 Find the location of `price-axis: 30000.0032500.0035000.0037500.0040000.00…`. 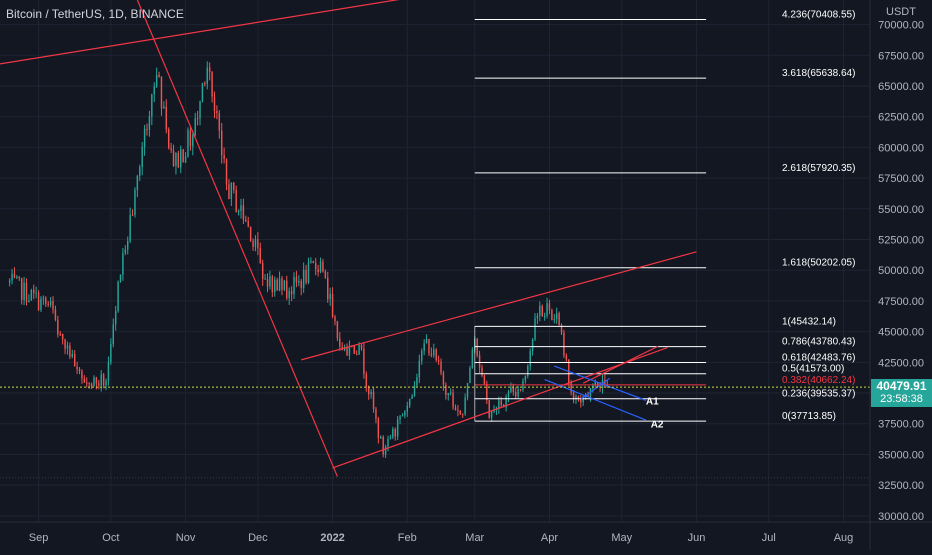

price-axis: 30000.0032500.0035000.0037500.0040000.00… is located at coordinates (900, 275).